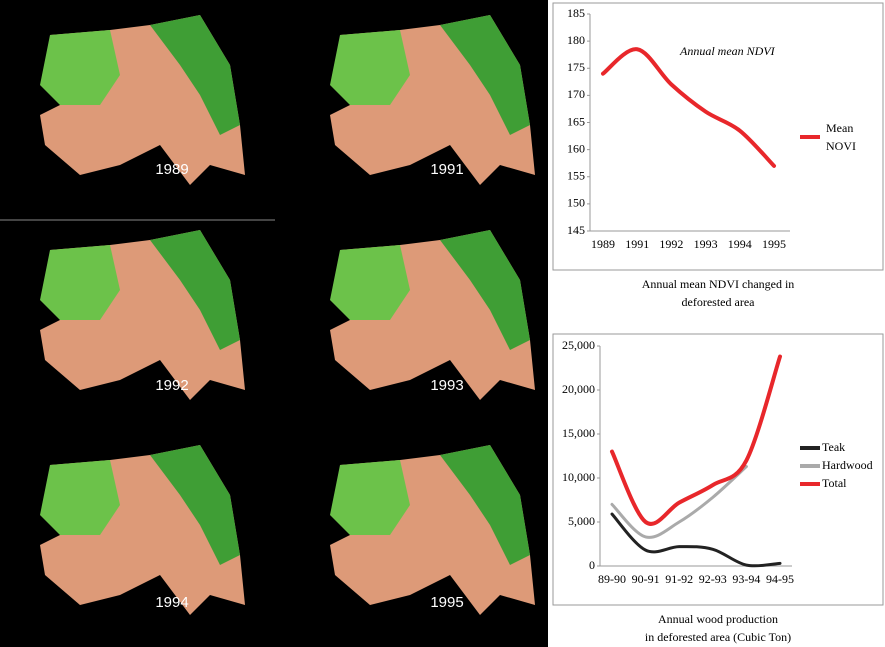  Describe the element at coordinates (671, 244) in the screenshot. I see `x-tick-label: 1992` at that location.